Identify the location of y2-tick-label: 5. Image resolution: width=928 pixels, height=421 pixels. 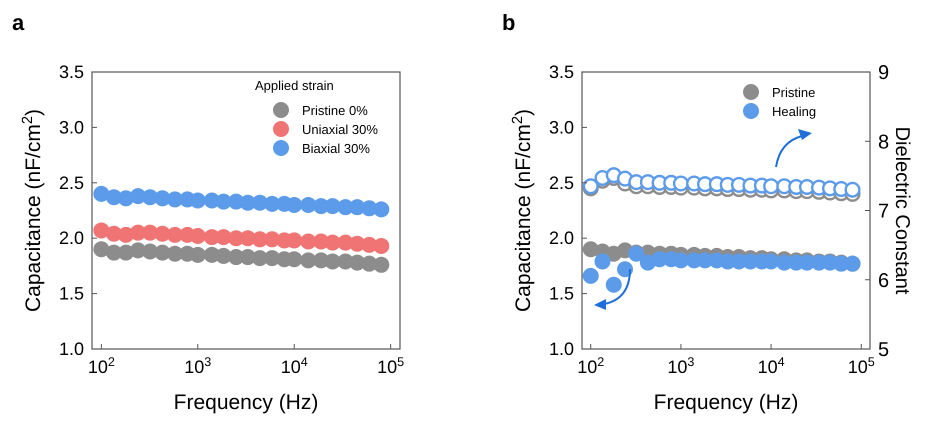
(884, 350).